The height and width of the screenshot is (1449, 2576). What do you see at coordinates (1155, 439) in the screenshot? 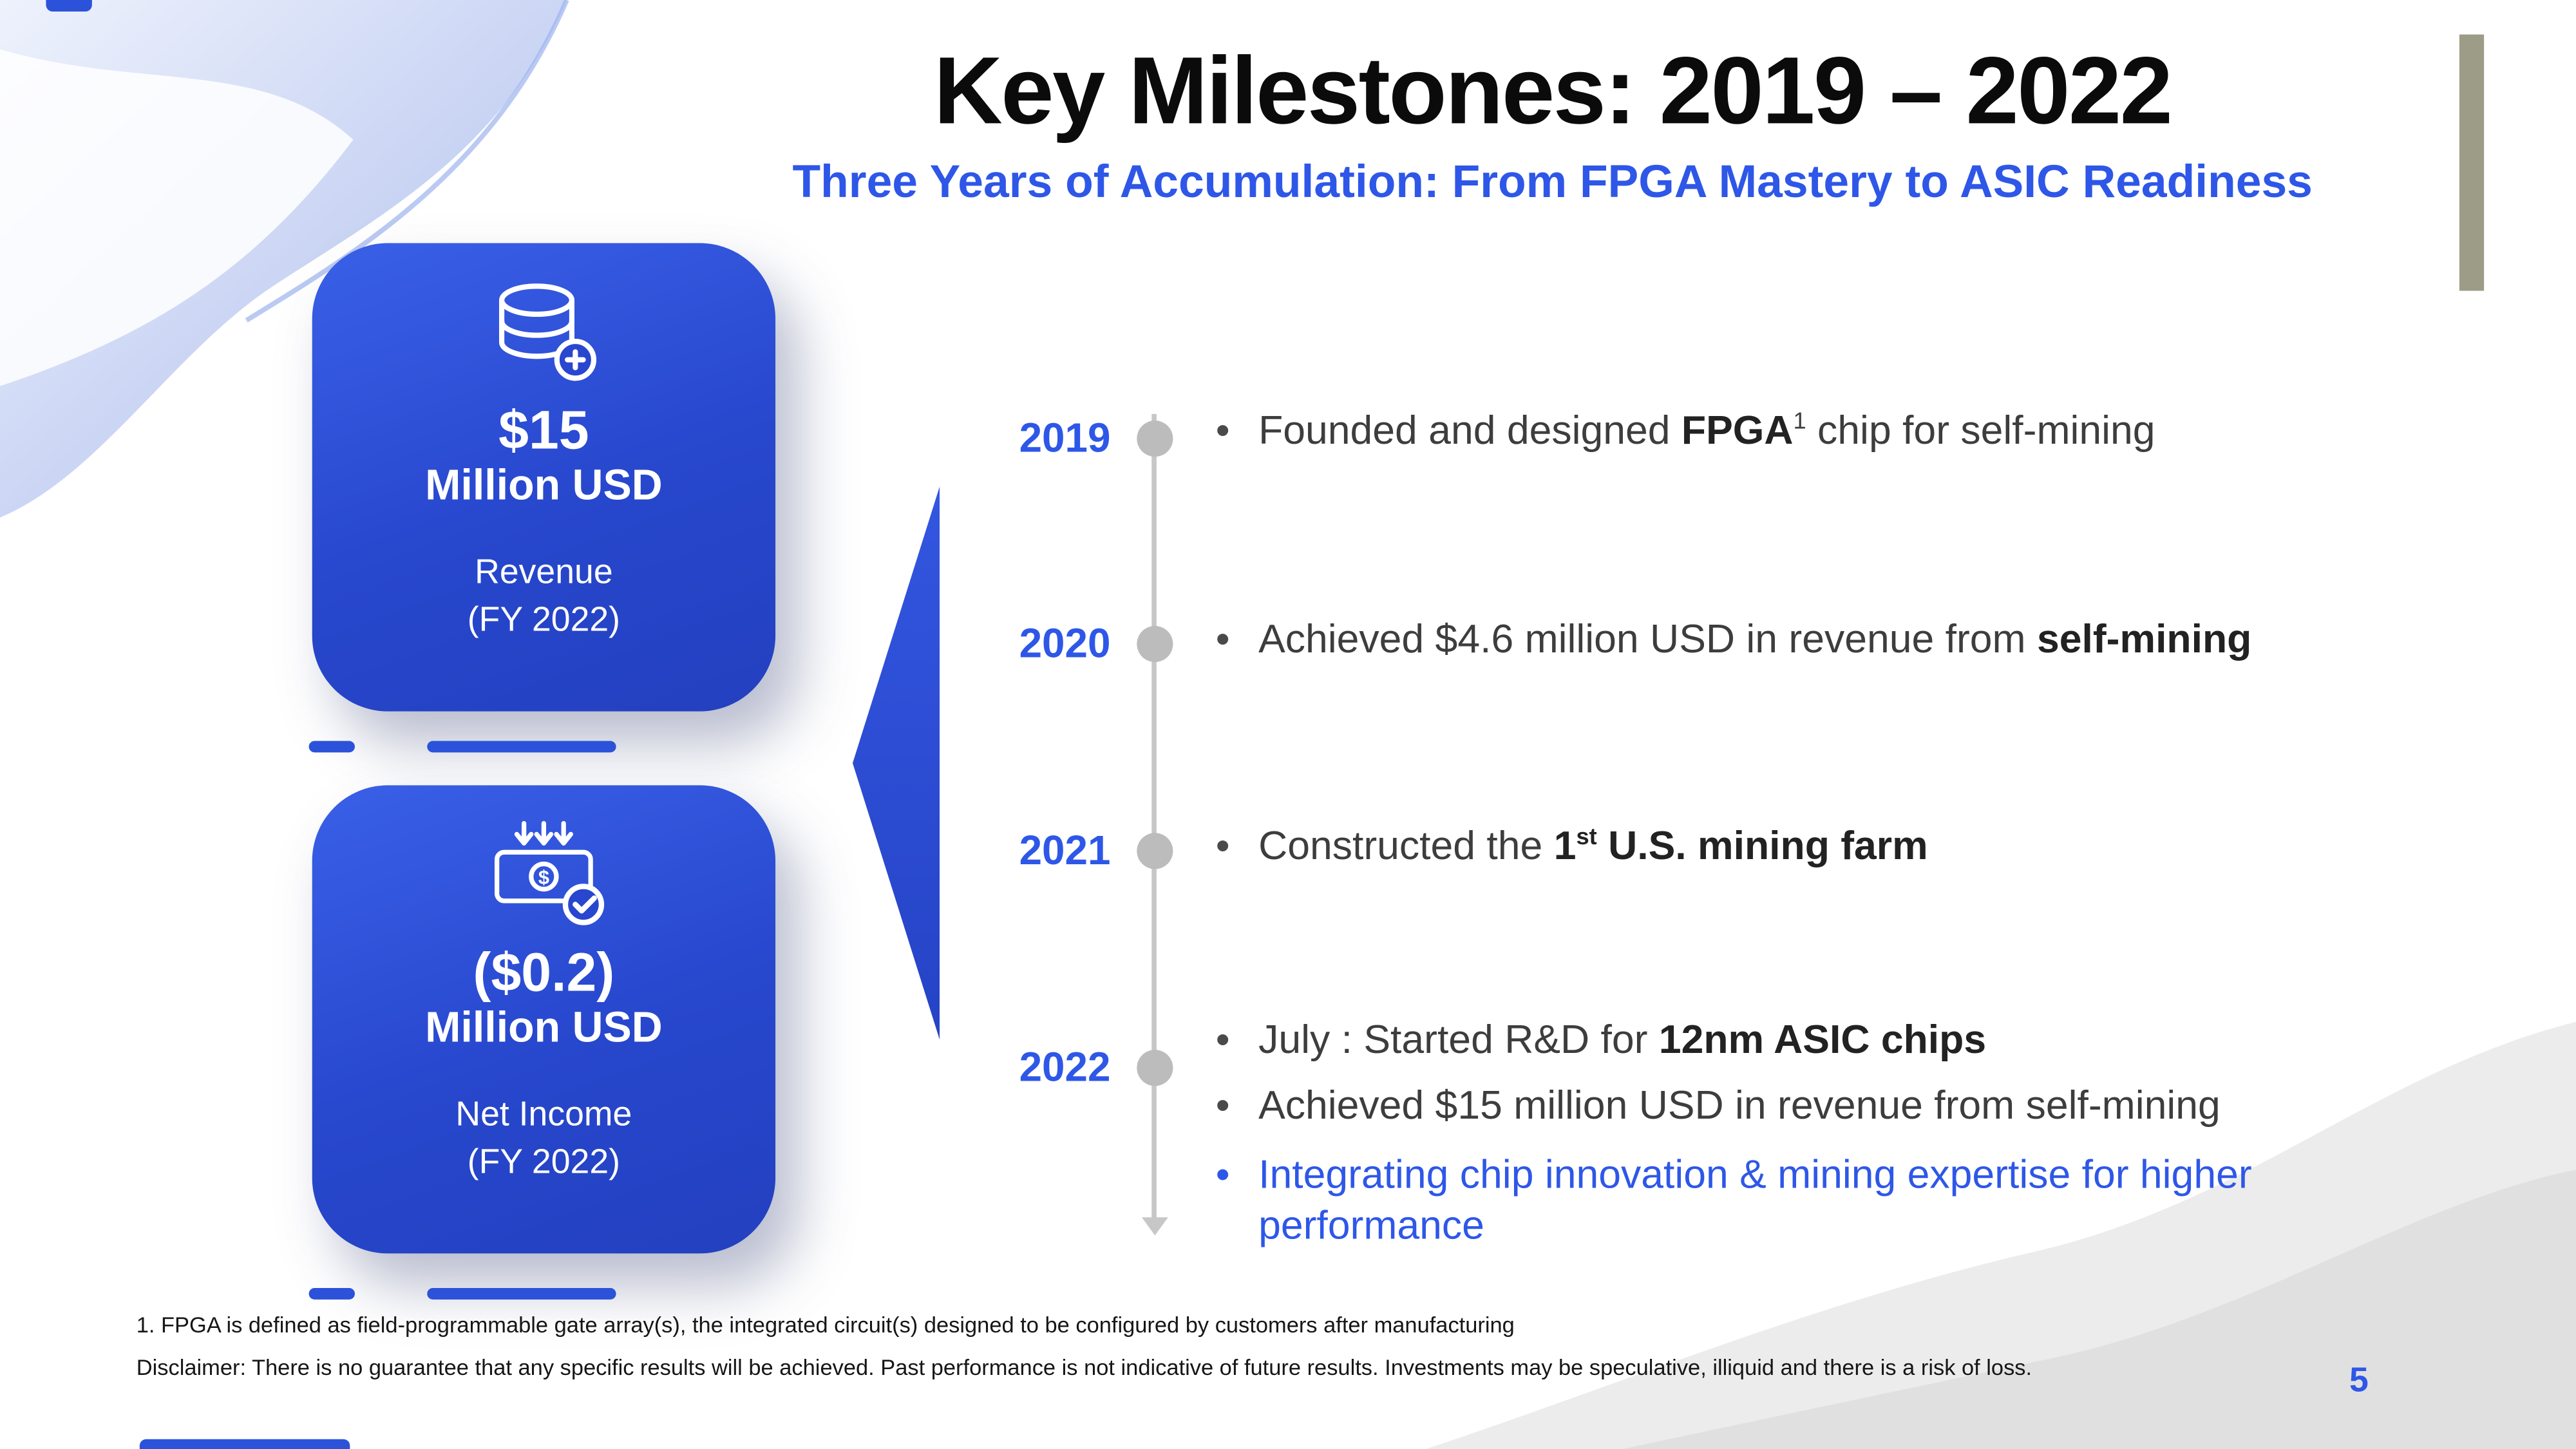
I see `timeline-dot-2019` at bounding box center [1155, 439].